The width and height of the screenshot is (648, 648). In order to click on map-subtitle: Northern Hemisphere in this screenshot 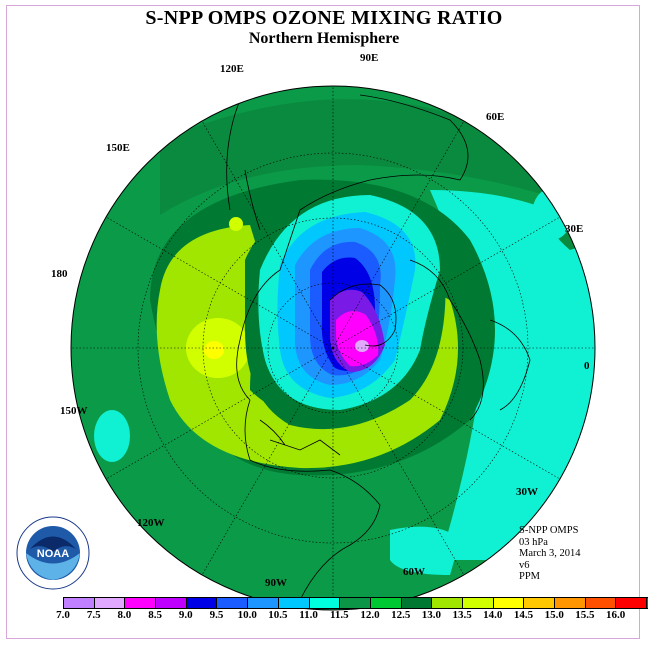, I will do `click(324, 38)`.